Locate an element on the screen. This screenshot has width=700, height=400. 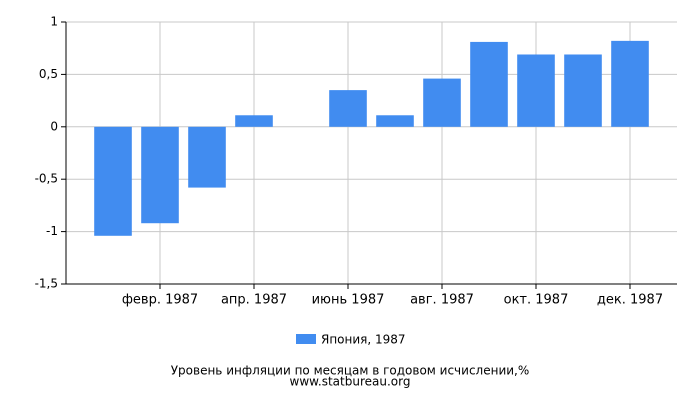
x-tick-label: авг. 1987 is located at coordinates (442, 300).